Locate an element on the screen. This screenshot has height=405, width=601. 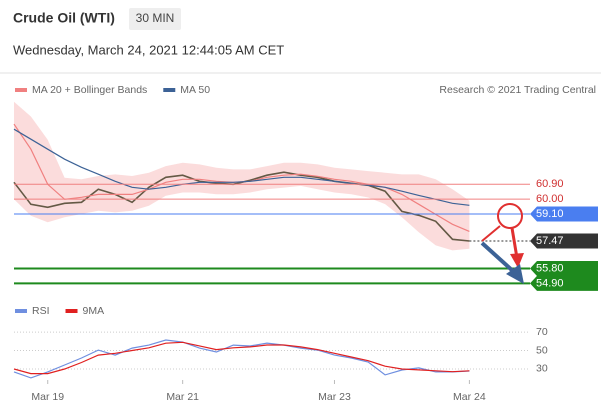
legend-label: 9MA is located at coordinates (94, 311).